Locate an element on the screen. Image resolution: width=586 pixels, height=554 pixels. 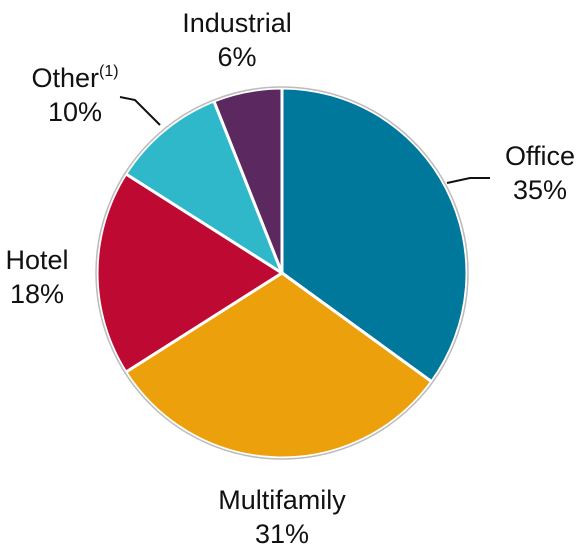
category-label: Hotel is located at coordinates (36, 260).